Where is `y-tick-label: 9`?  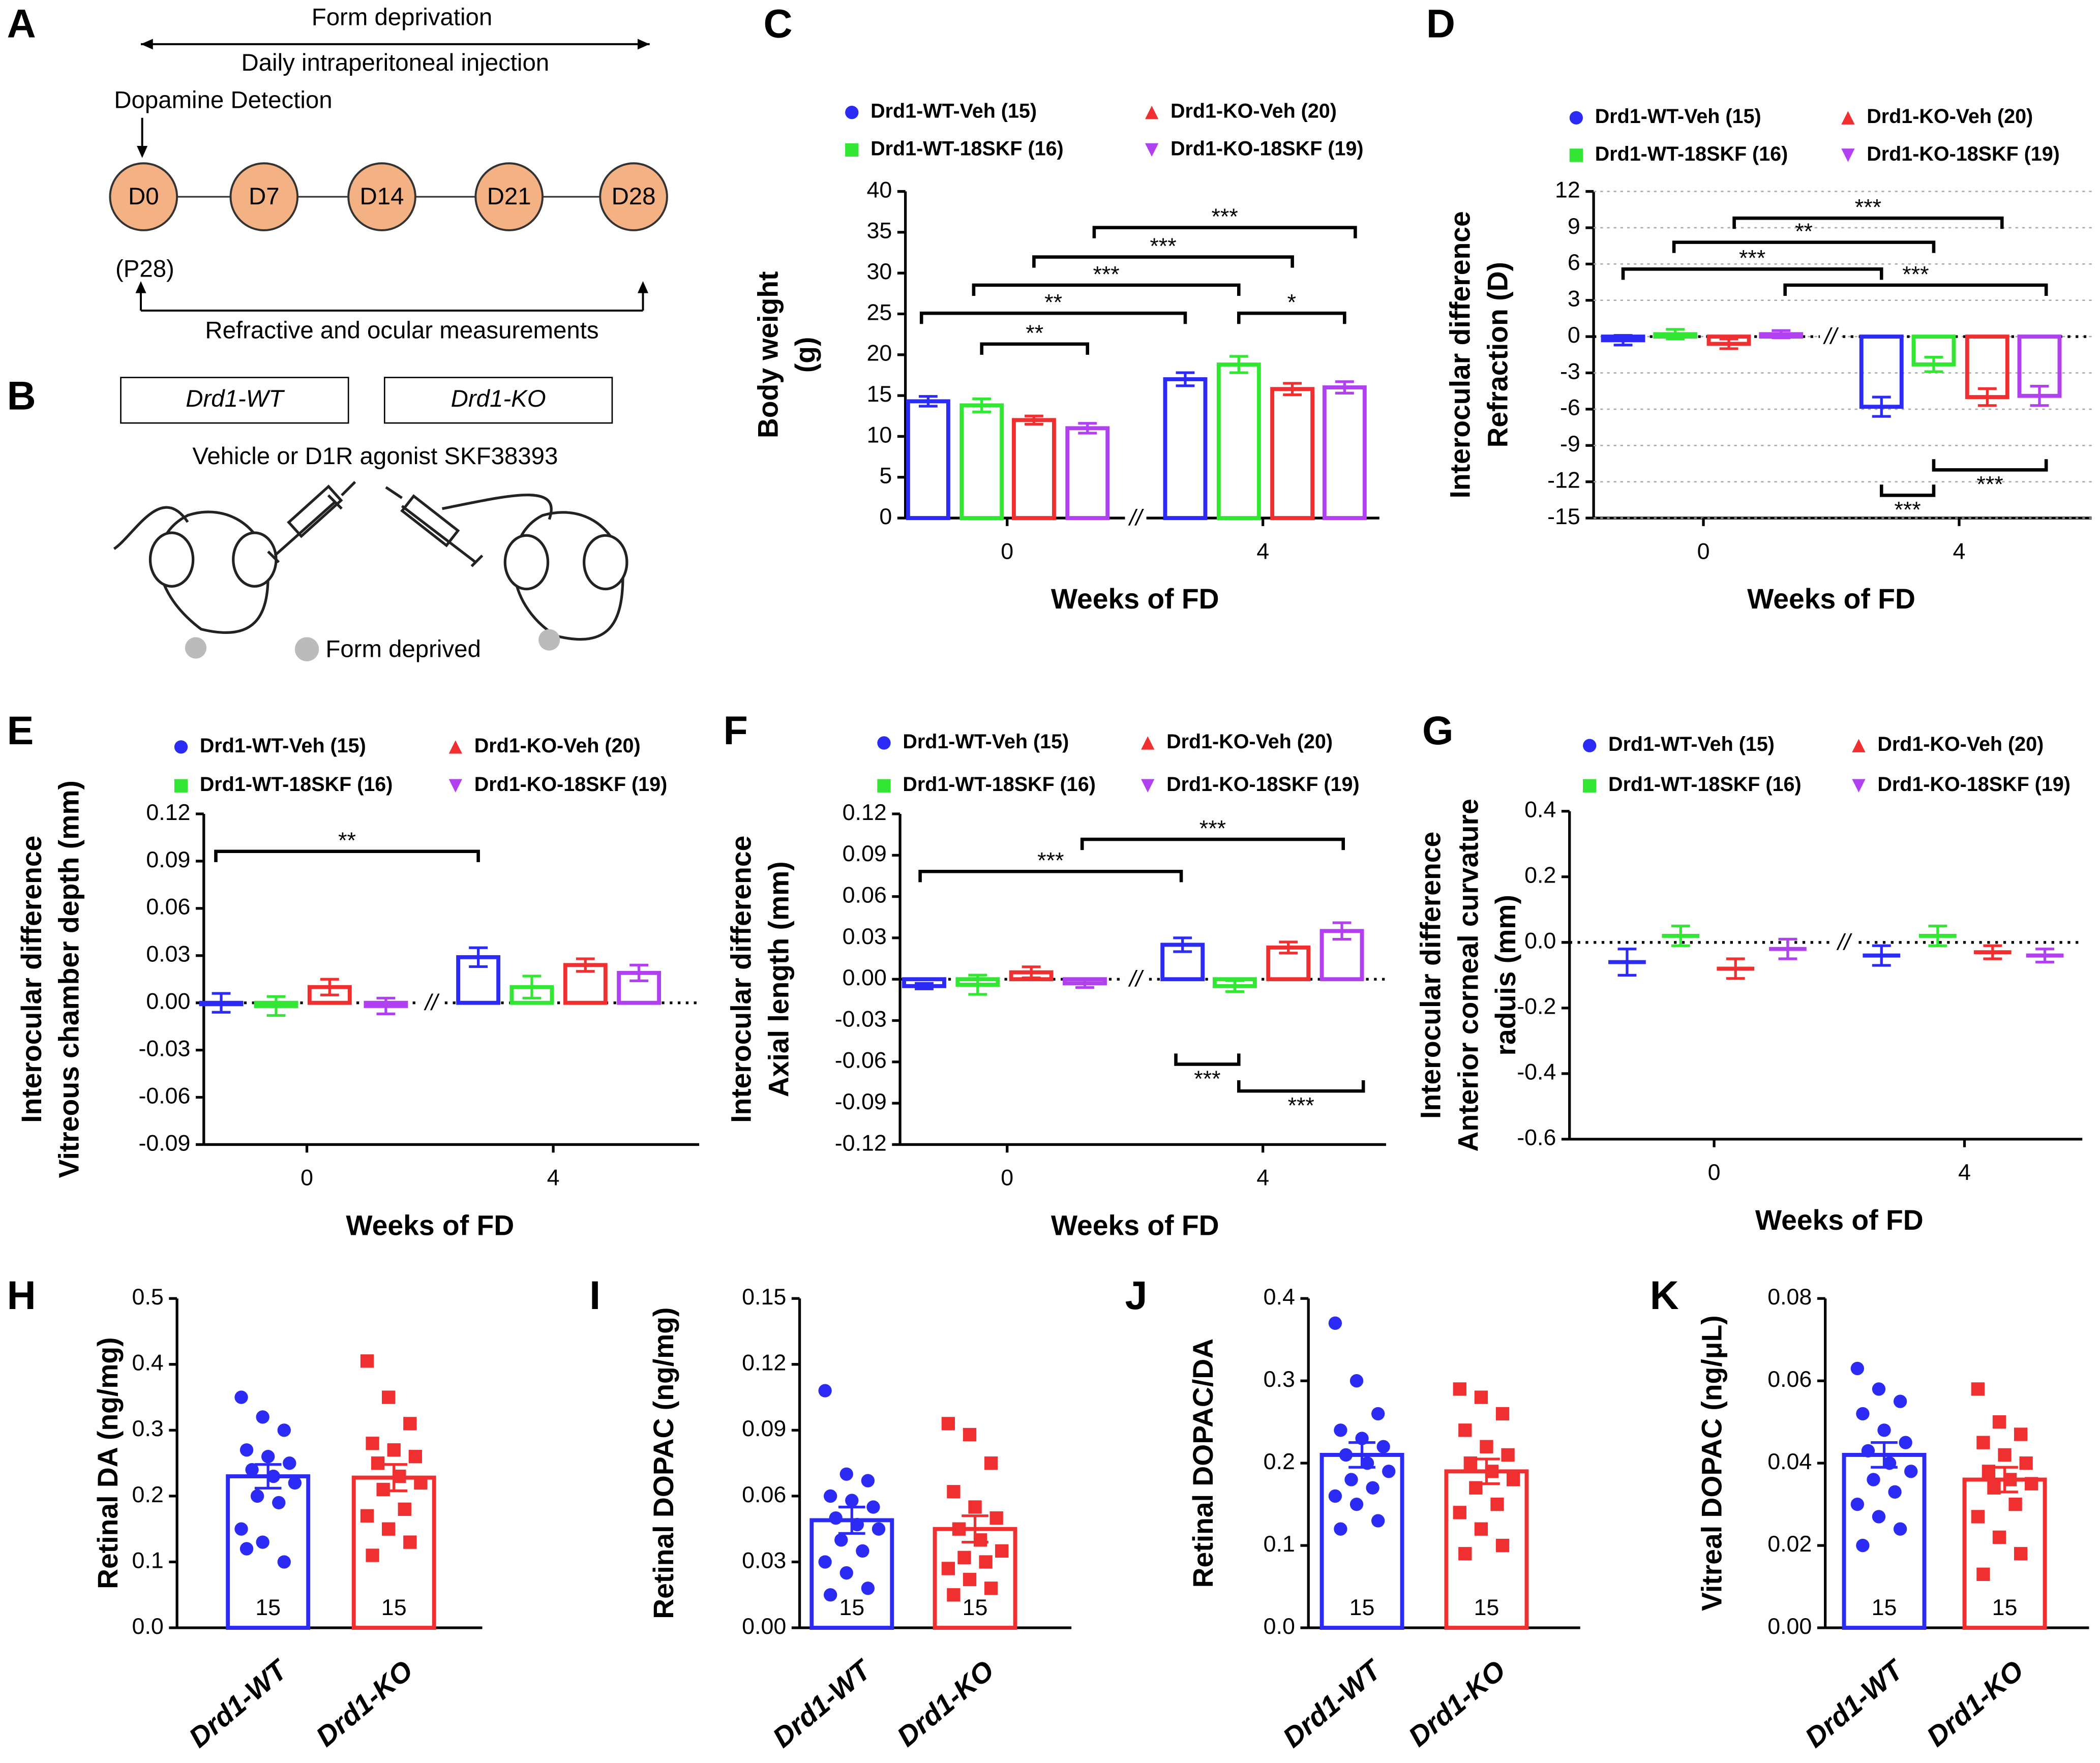
y-tick-label: 9 is located at coordinates (1574, 226).